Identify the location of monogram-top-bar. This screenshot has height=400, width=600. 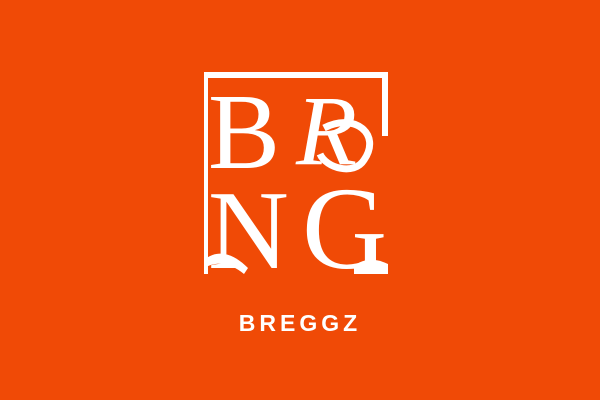
(296, 75).